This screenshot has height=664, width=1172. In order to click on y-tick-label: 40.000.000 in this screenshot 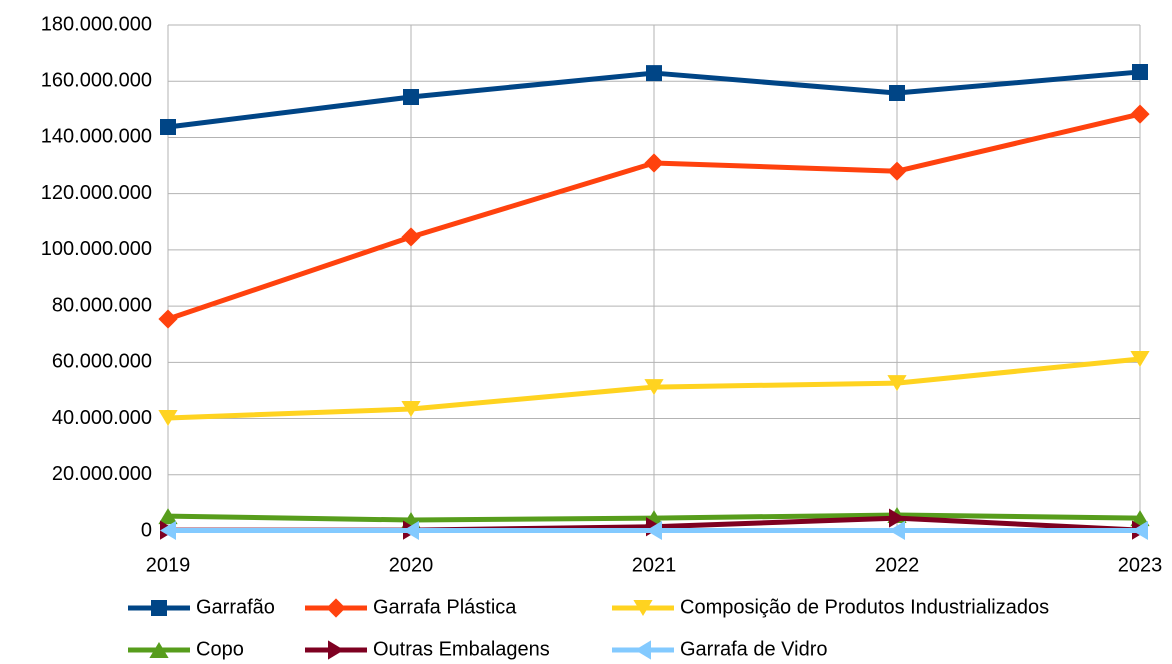, I will do `click(102, 418)`.